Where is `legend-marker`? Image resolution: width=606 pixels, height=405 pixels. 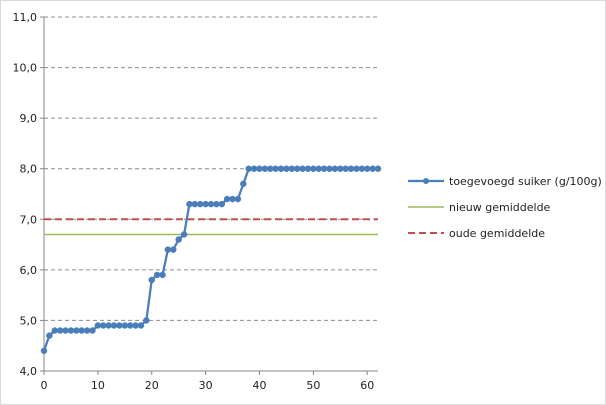 legend-marker is located at coordinates (426, 181).